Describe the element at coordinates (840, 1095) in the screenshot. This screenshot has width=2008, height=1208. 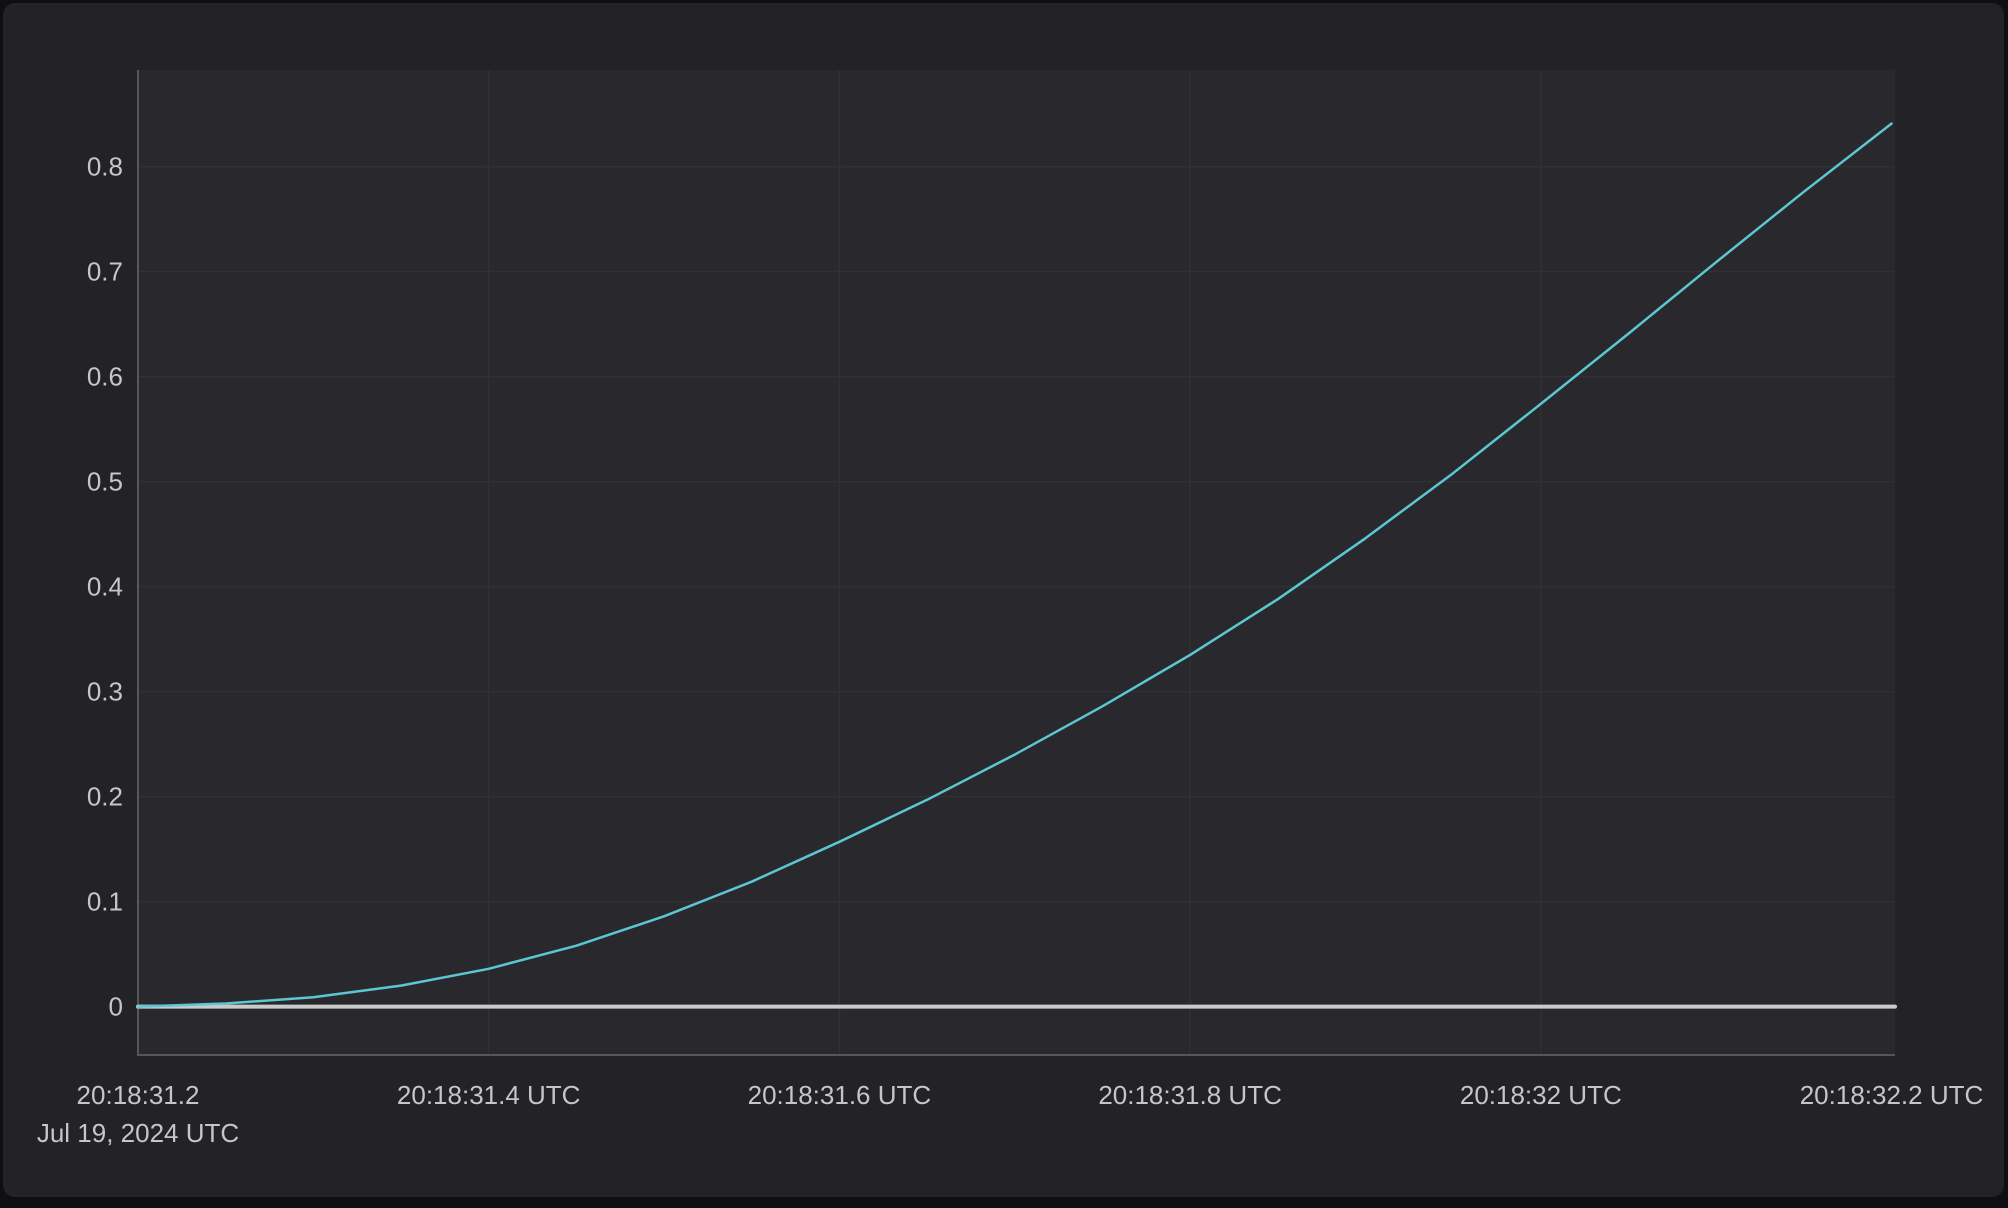
I see `x-tick-label: 20:18:31.6 UTC` at that location.